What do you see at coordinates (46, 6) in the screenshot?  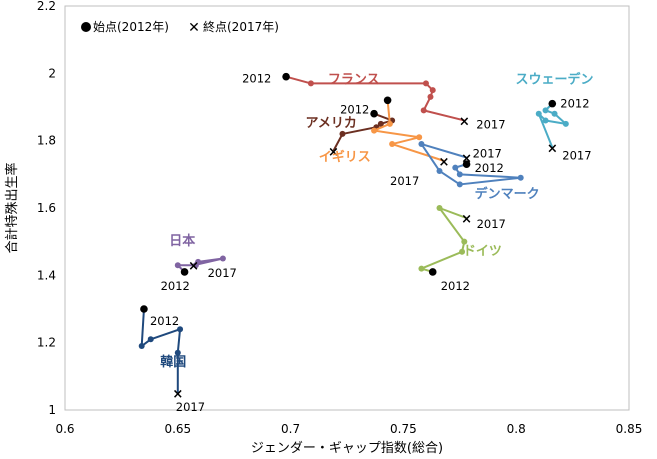 I see `y-tick-label: 2.2` at bounding box center [46, 6].